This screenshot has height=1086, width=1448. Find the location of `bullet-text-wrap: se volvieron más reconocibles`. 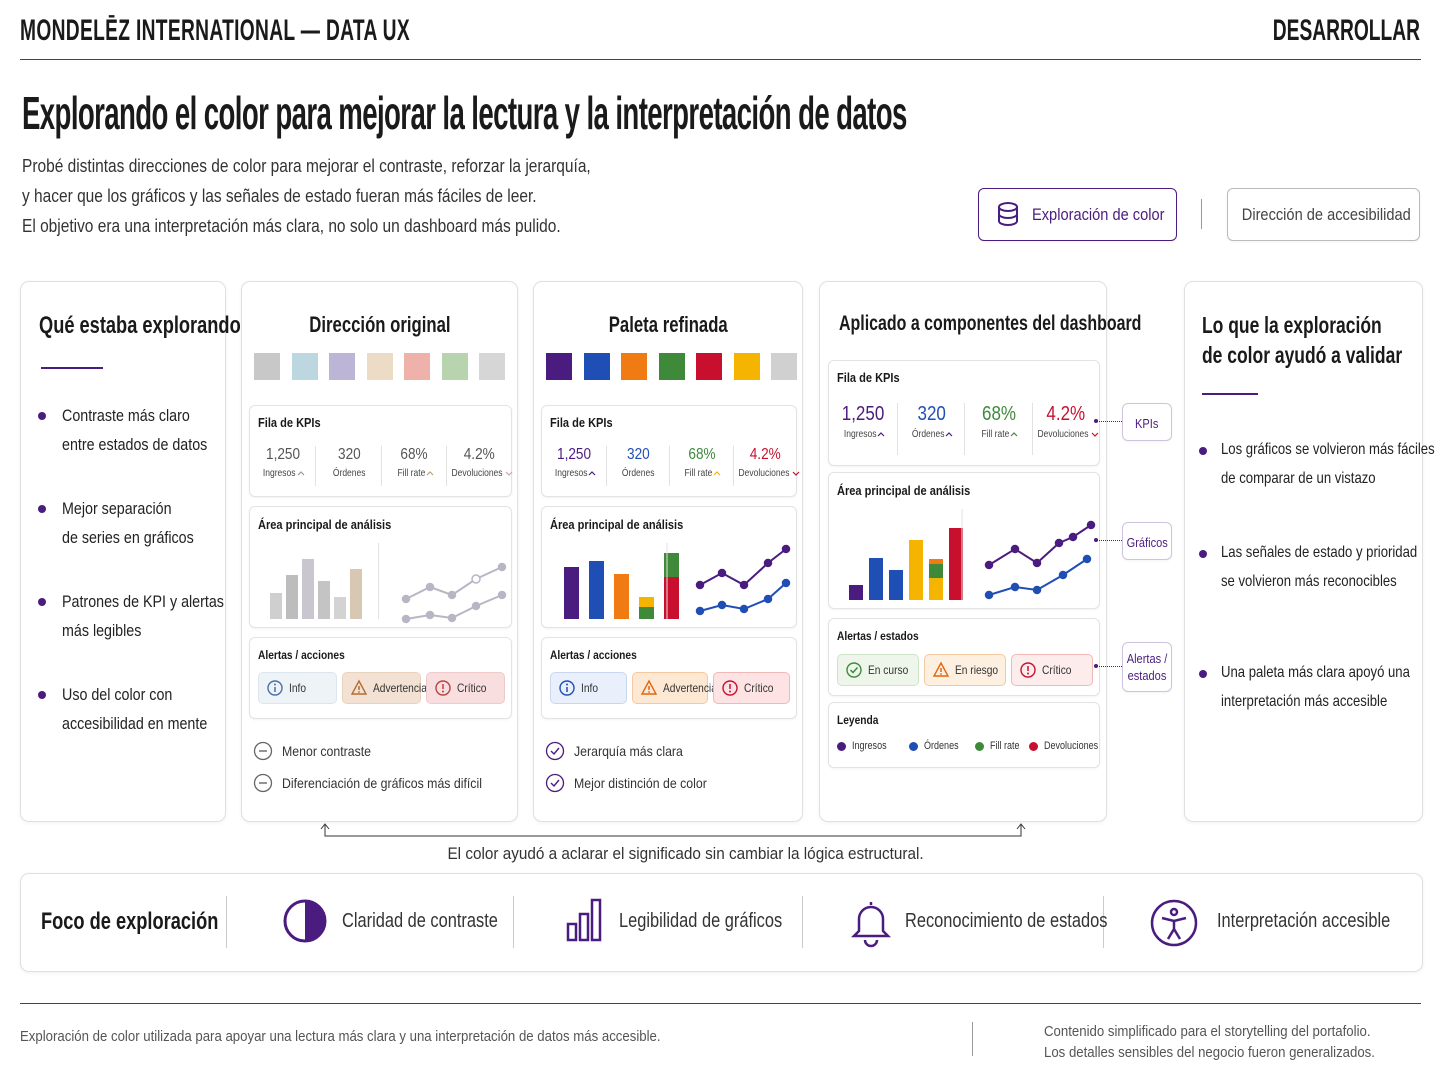

bullet-text-wrap: se volvieron más reconocibles is located at coordinates (1328, 582).